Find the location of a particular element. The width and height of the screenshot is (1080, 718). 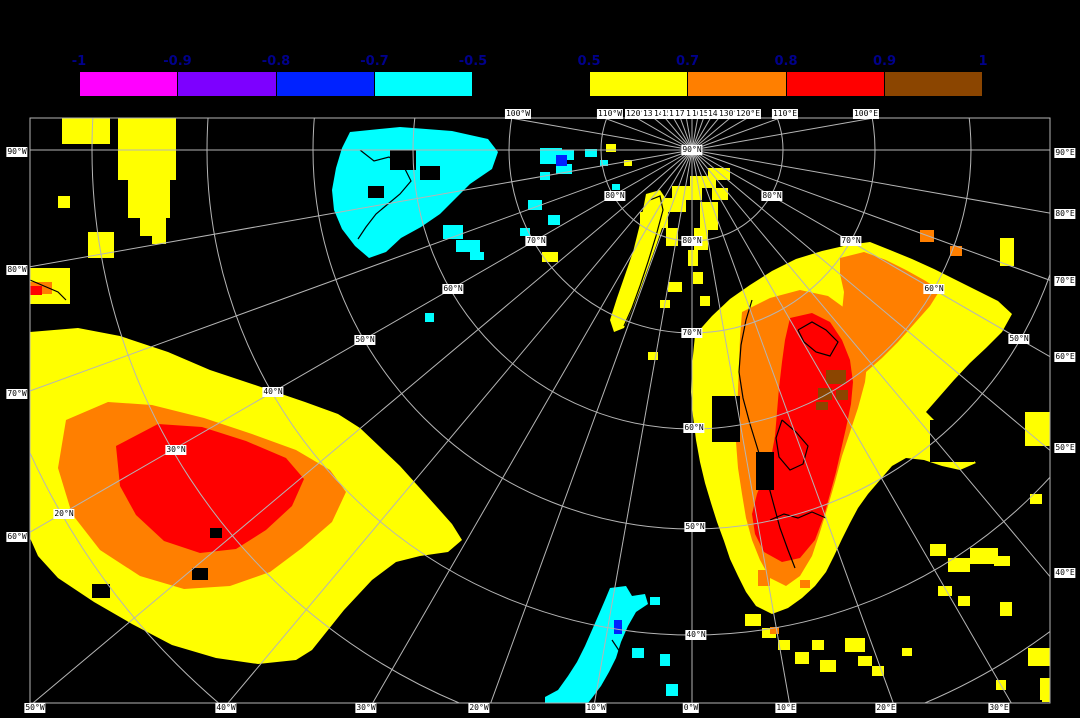

negative-colorbar-tick-label: -1 is located at coordinates (79, 61).